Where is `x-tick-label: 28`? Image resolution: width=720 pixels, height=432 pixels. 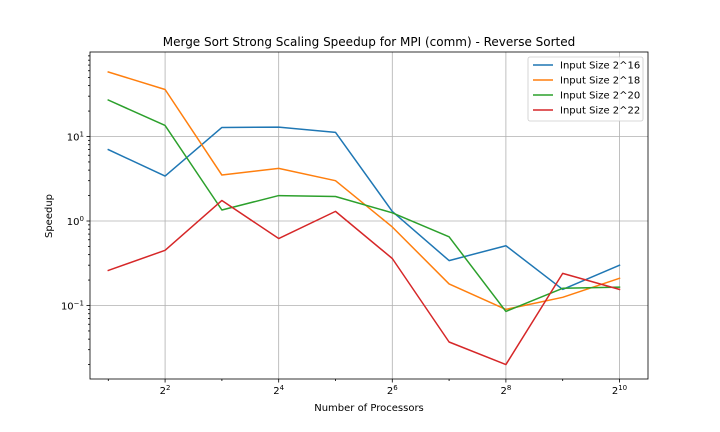 x-tick-label: 28 is located at coordinates (505, 390).